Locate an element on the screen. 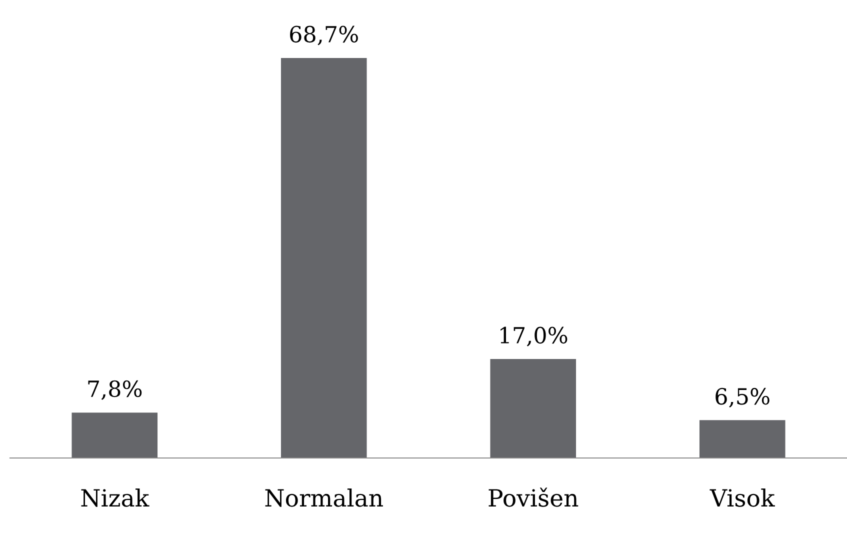  data-label: 7,8% is located at coordinates (115, 390).